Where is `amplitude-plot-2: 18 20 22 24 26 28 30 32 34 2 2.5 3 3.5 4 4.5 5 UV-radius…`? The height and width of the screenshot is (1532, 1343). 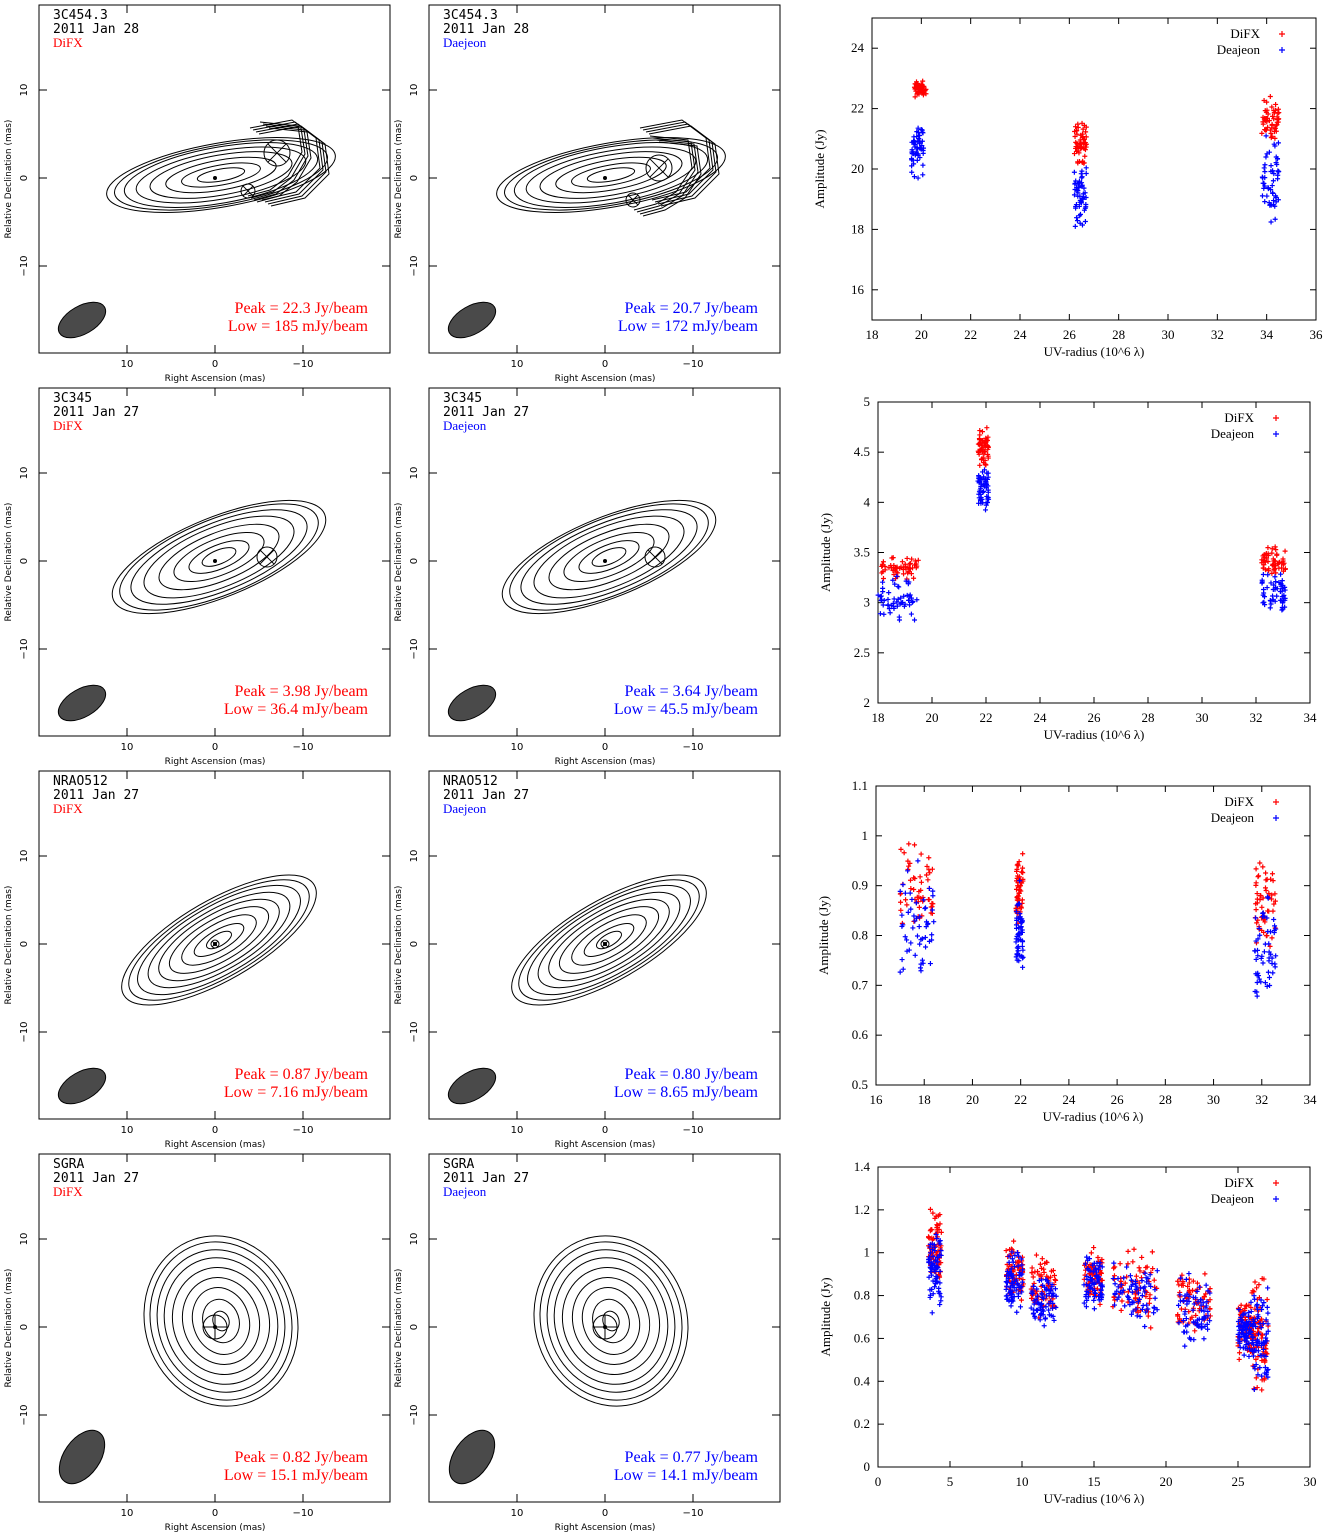
amplitude-plot-2: 18 20 22 24 26 28 30 32 34 2 2.5 3 3.5 4 4.5 5 UV-radius… is located at coordinates (1067, 568).